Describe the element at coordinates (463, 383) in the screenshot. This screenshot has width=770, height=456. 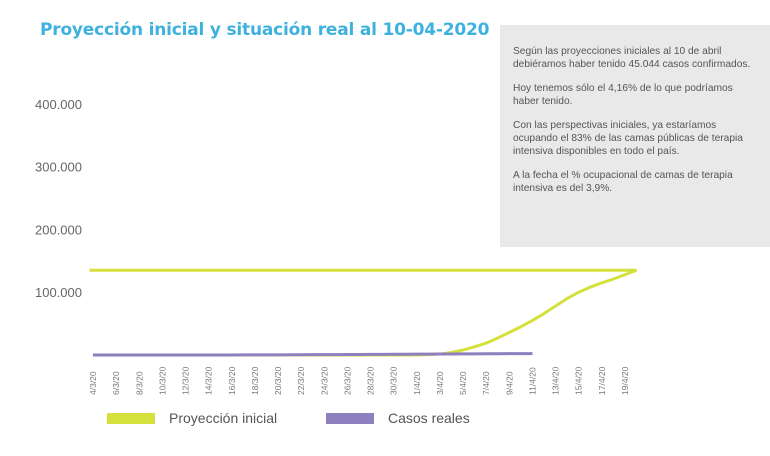
I see `x-tick-label: 5/4/20` at that location.